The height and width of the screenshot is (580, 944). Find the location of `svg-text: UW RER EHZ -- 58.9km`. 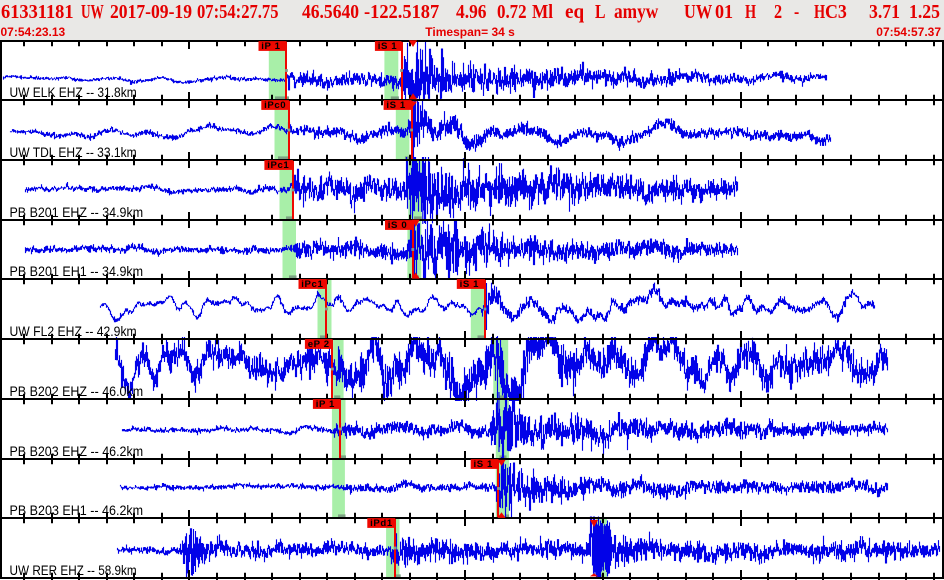

svg-text: UW RER EHZ -- 58.9km is located at coordinates (73, 570).